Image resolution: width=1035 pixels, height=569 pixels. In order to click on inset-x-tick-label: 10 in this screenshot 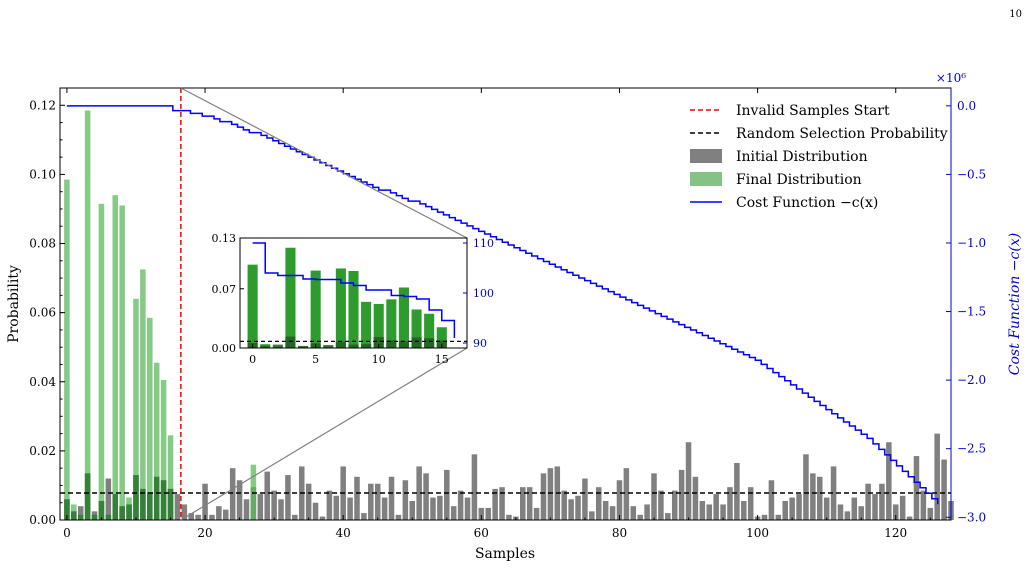, I will do `click(379, 359)`.